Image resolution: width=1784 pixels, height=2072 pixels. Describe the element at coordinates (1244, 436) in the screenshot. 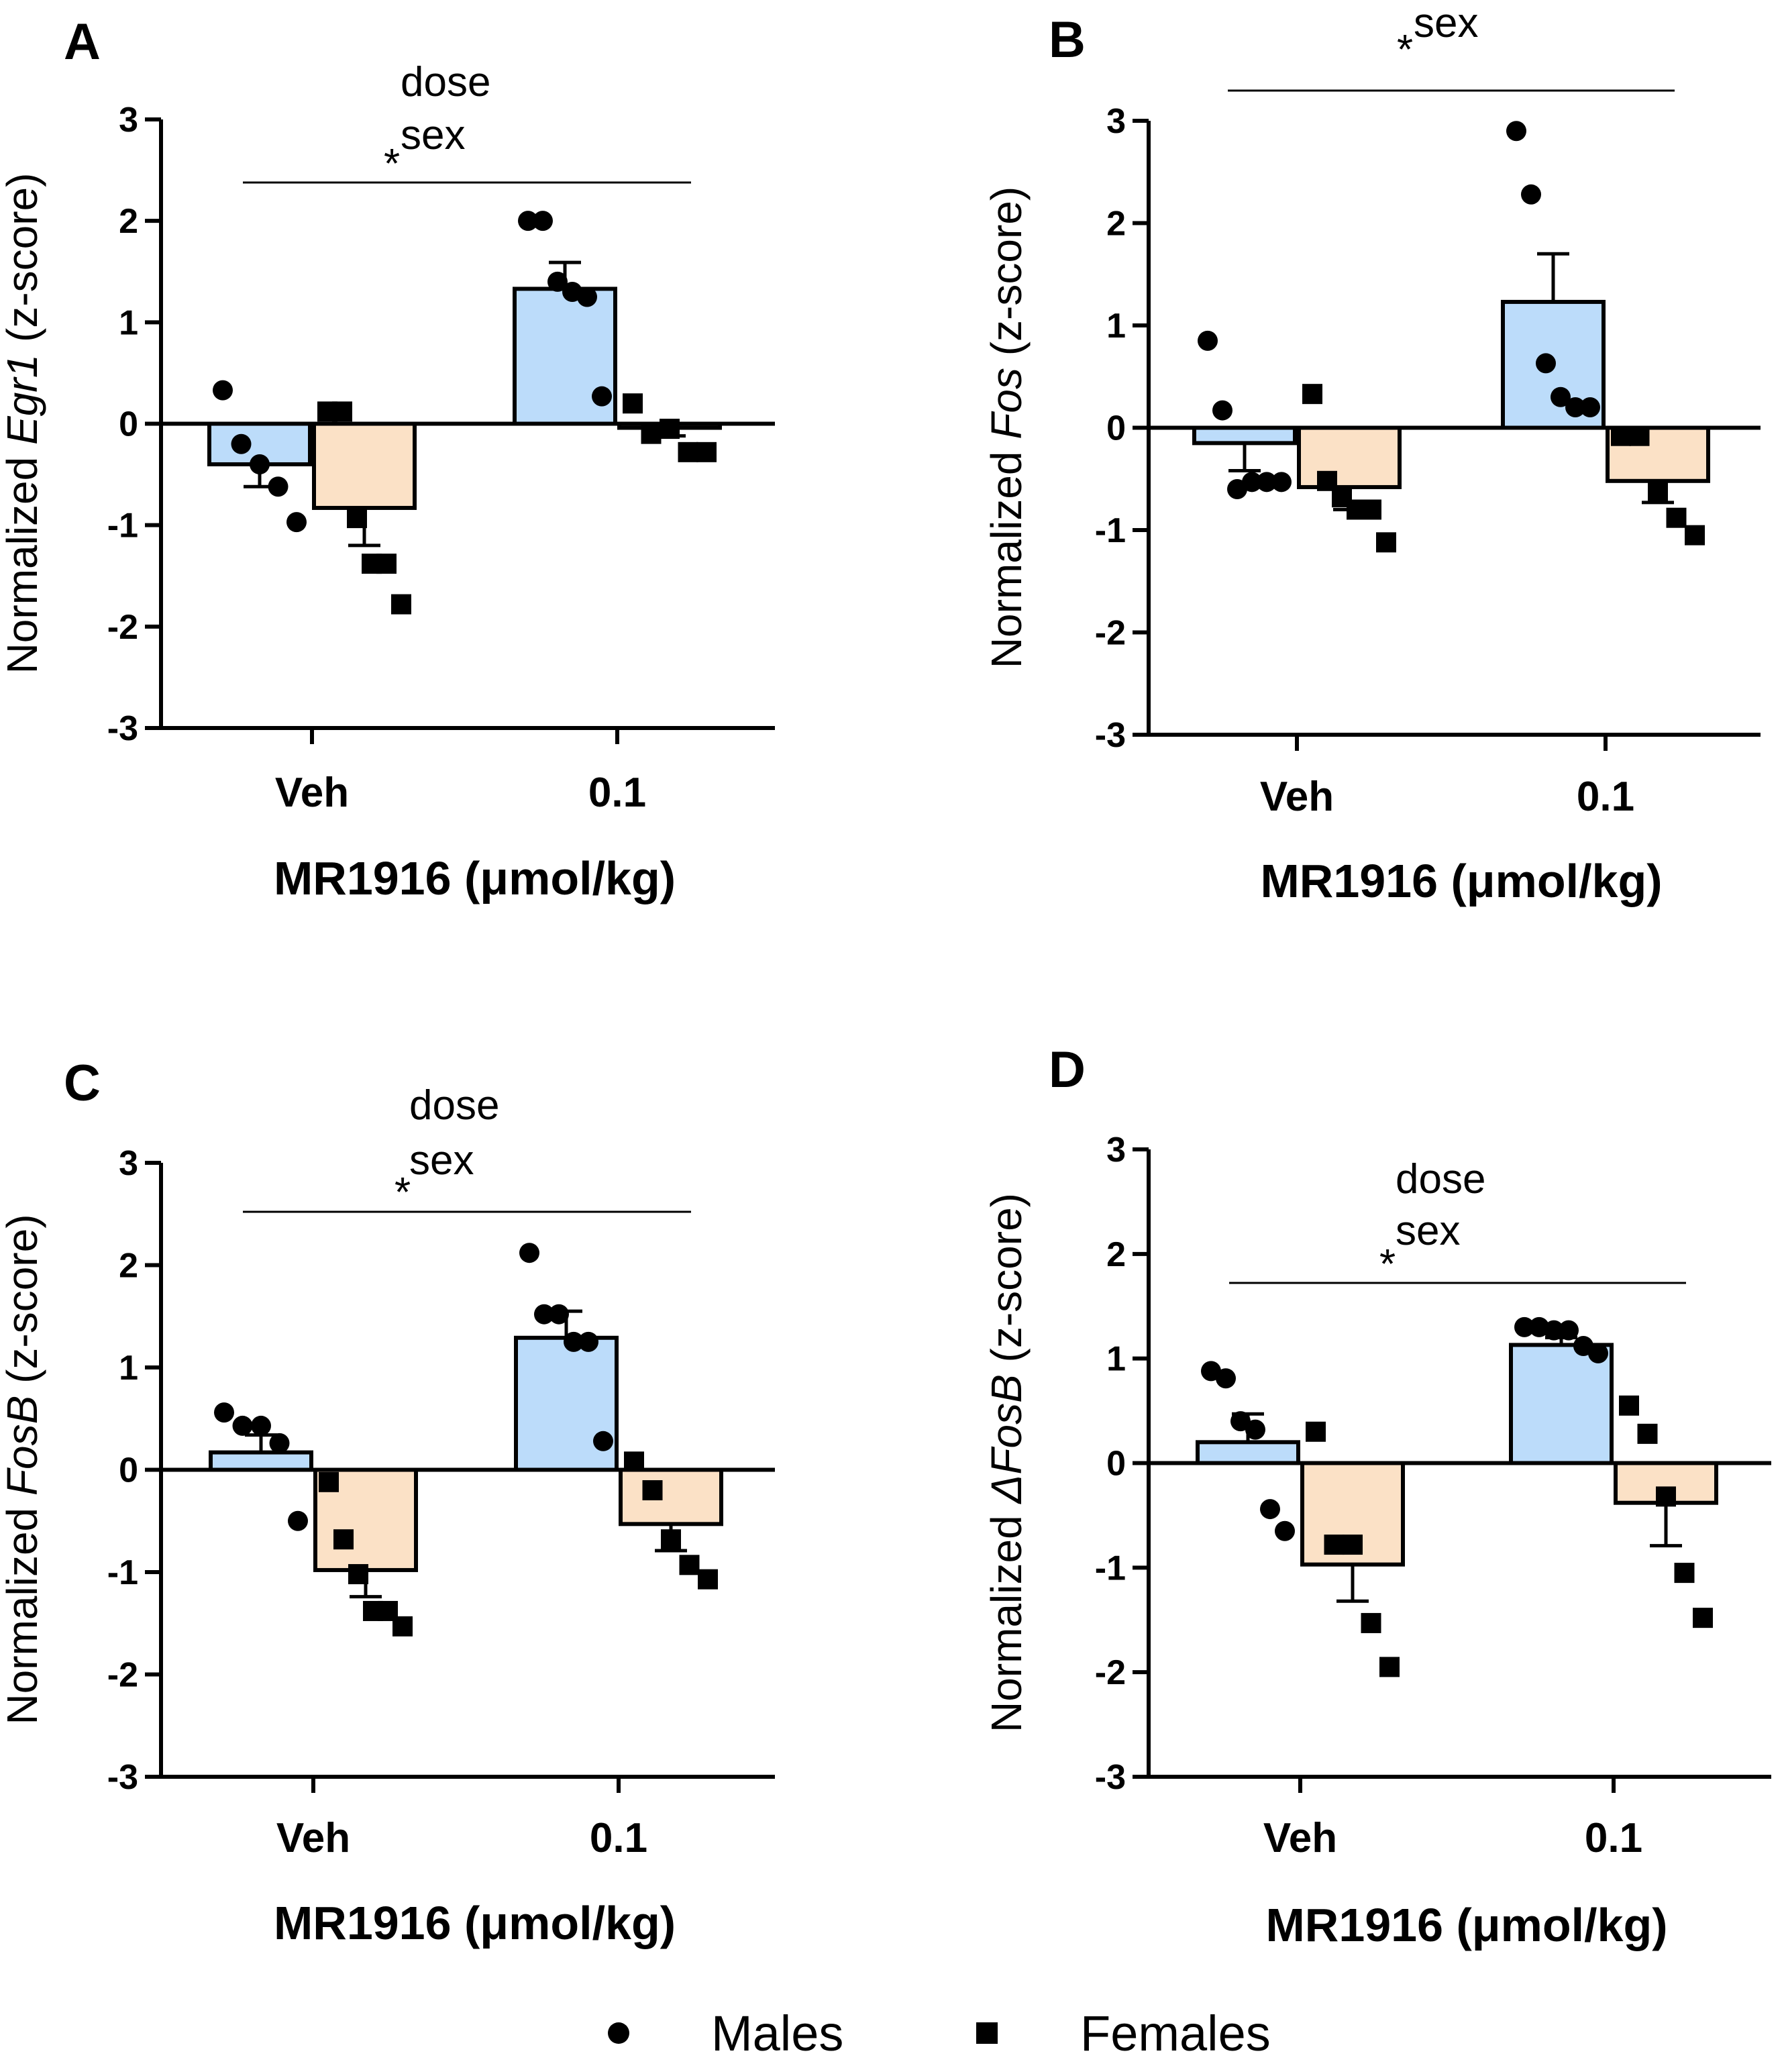

I see `male-bar` at that location.